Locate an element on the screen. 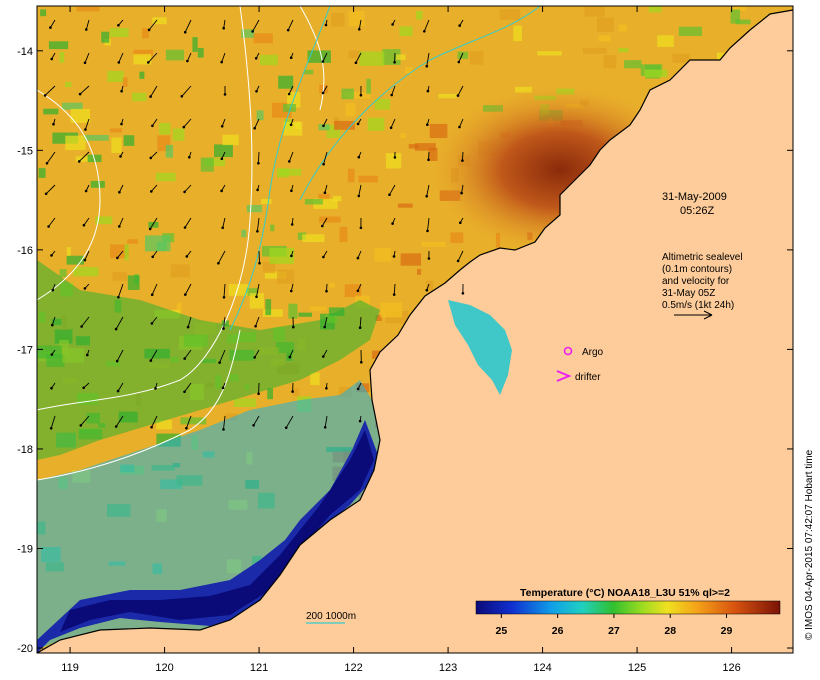 Image resolution: width=820 pixels, height=680 pixels. bathy-label: 200 1000m is located at coordinates (331, 616).